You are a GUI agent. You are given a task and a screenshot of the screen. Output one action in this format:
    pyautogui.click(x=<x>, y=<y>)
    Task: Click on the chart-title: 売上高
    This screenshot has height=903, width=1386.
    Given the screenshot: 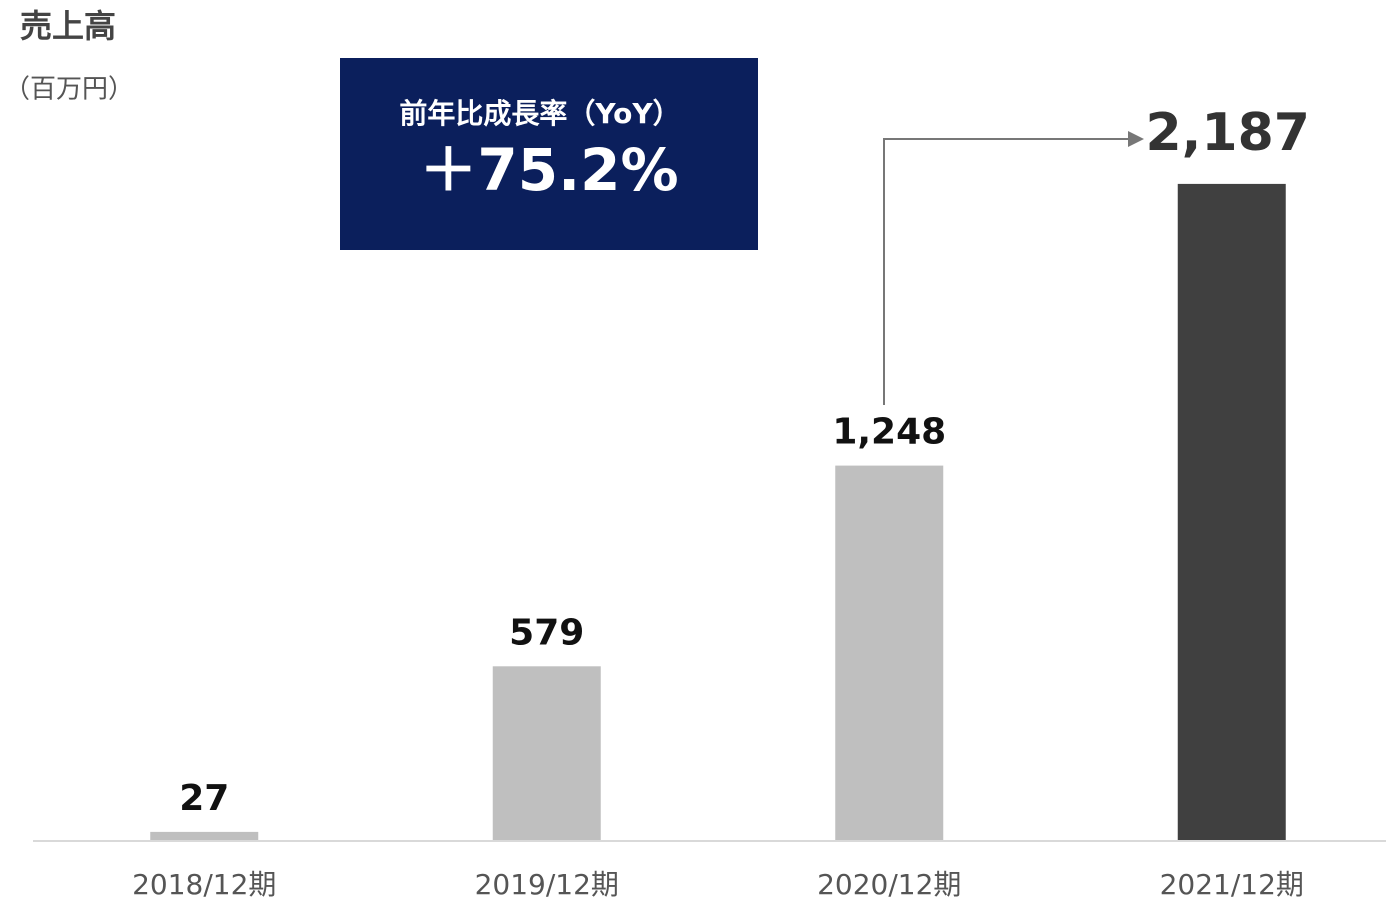 What is the action you would take?
    pyautogui.click(x=68, y=26)
    